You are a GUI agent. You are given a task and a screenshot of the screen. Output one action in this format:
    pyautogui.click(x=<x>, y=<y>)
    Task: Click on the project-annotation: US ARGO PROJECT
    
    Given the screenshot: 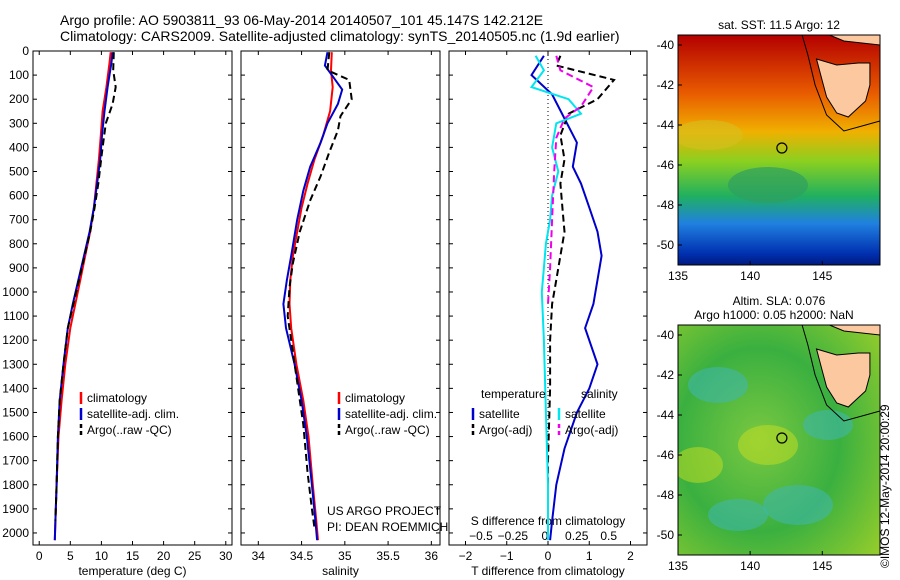 What is the action you would take?
    pyautogui.click(x=384, y=511)
    